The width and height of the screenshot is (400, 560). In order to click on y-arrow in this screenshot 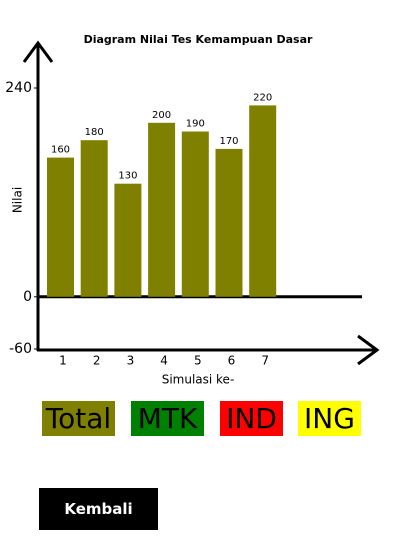, I will do `click(38, 51)`.